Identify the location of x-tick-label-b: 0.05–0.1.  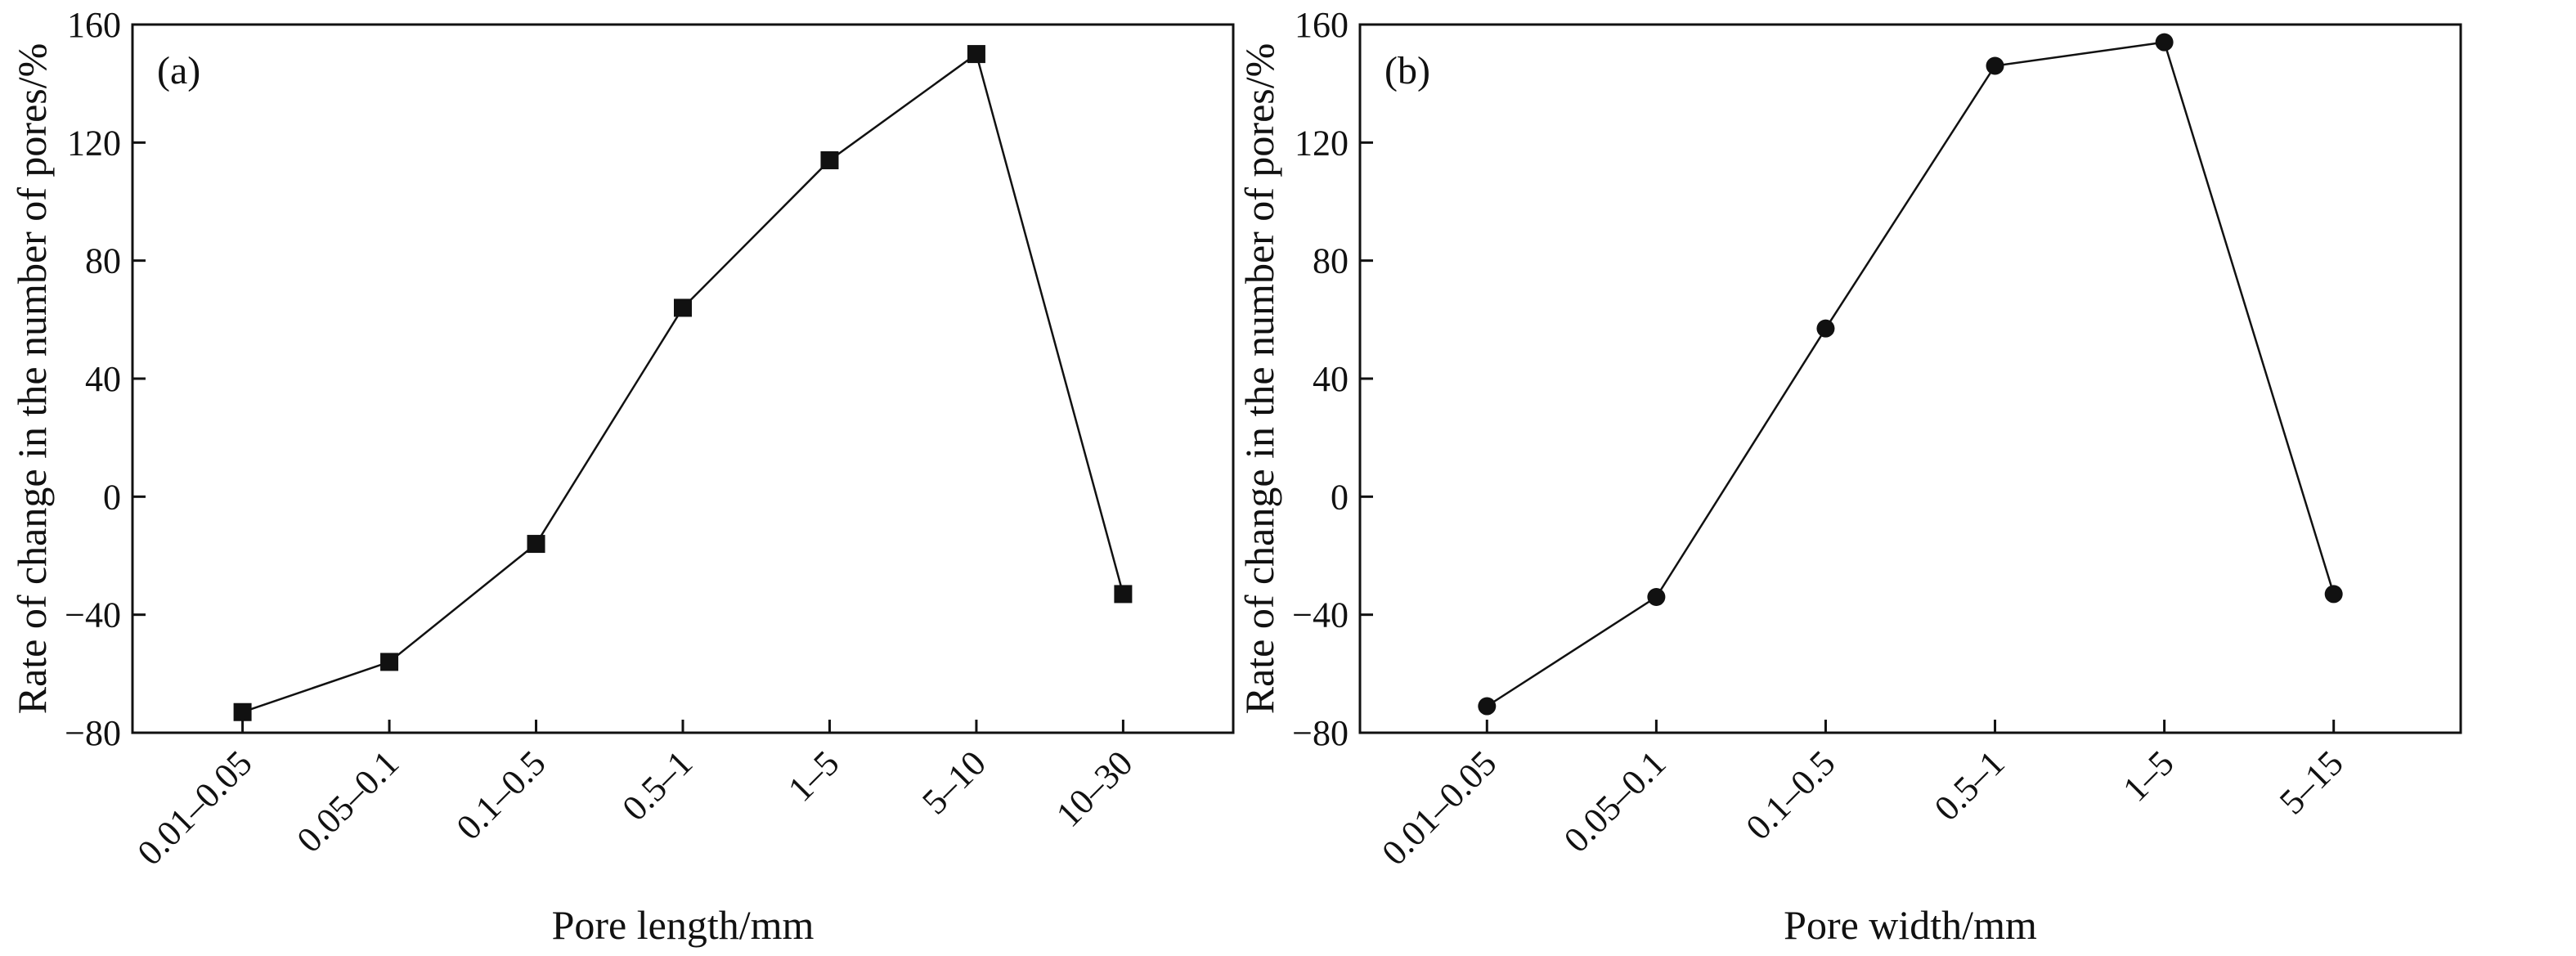
(1615, 802).